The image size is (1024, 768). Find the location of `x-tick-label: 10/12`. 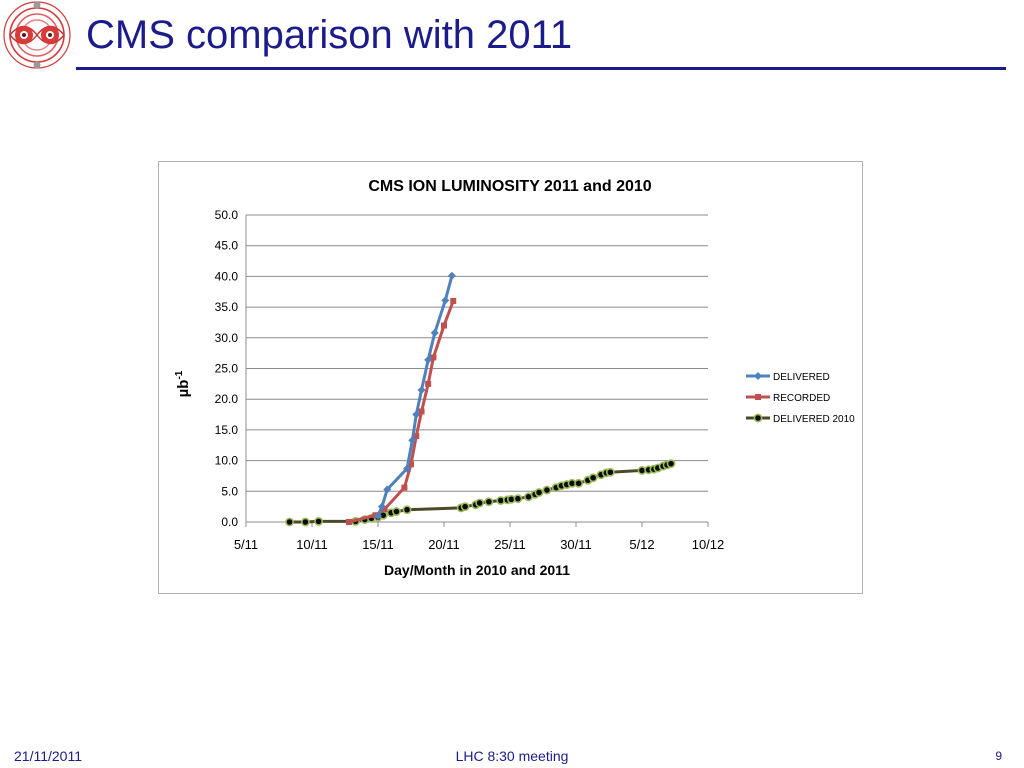

x-tick-label: 10/12 is located at coordinates (708, 544).